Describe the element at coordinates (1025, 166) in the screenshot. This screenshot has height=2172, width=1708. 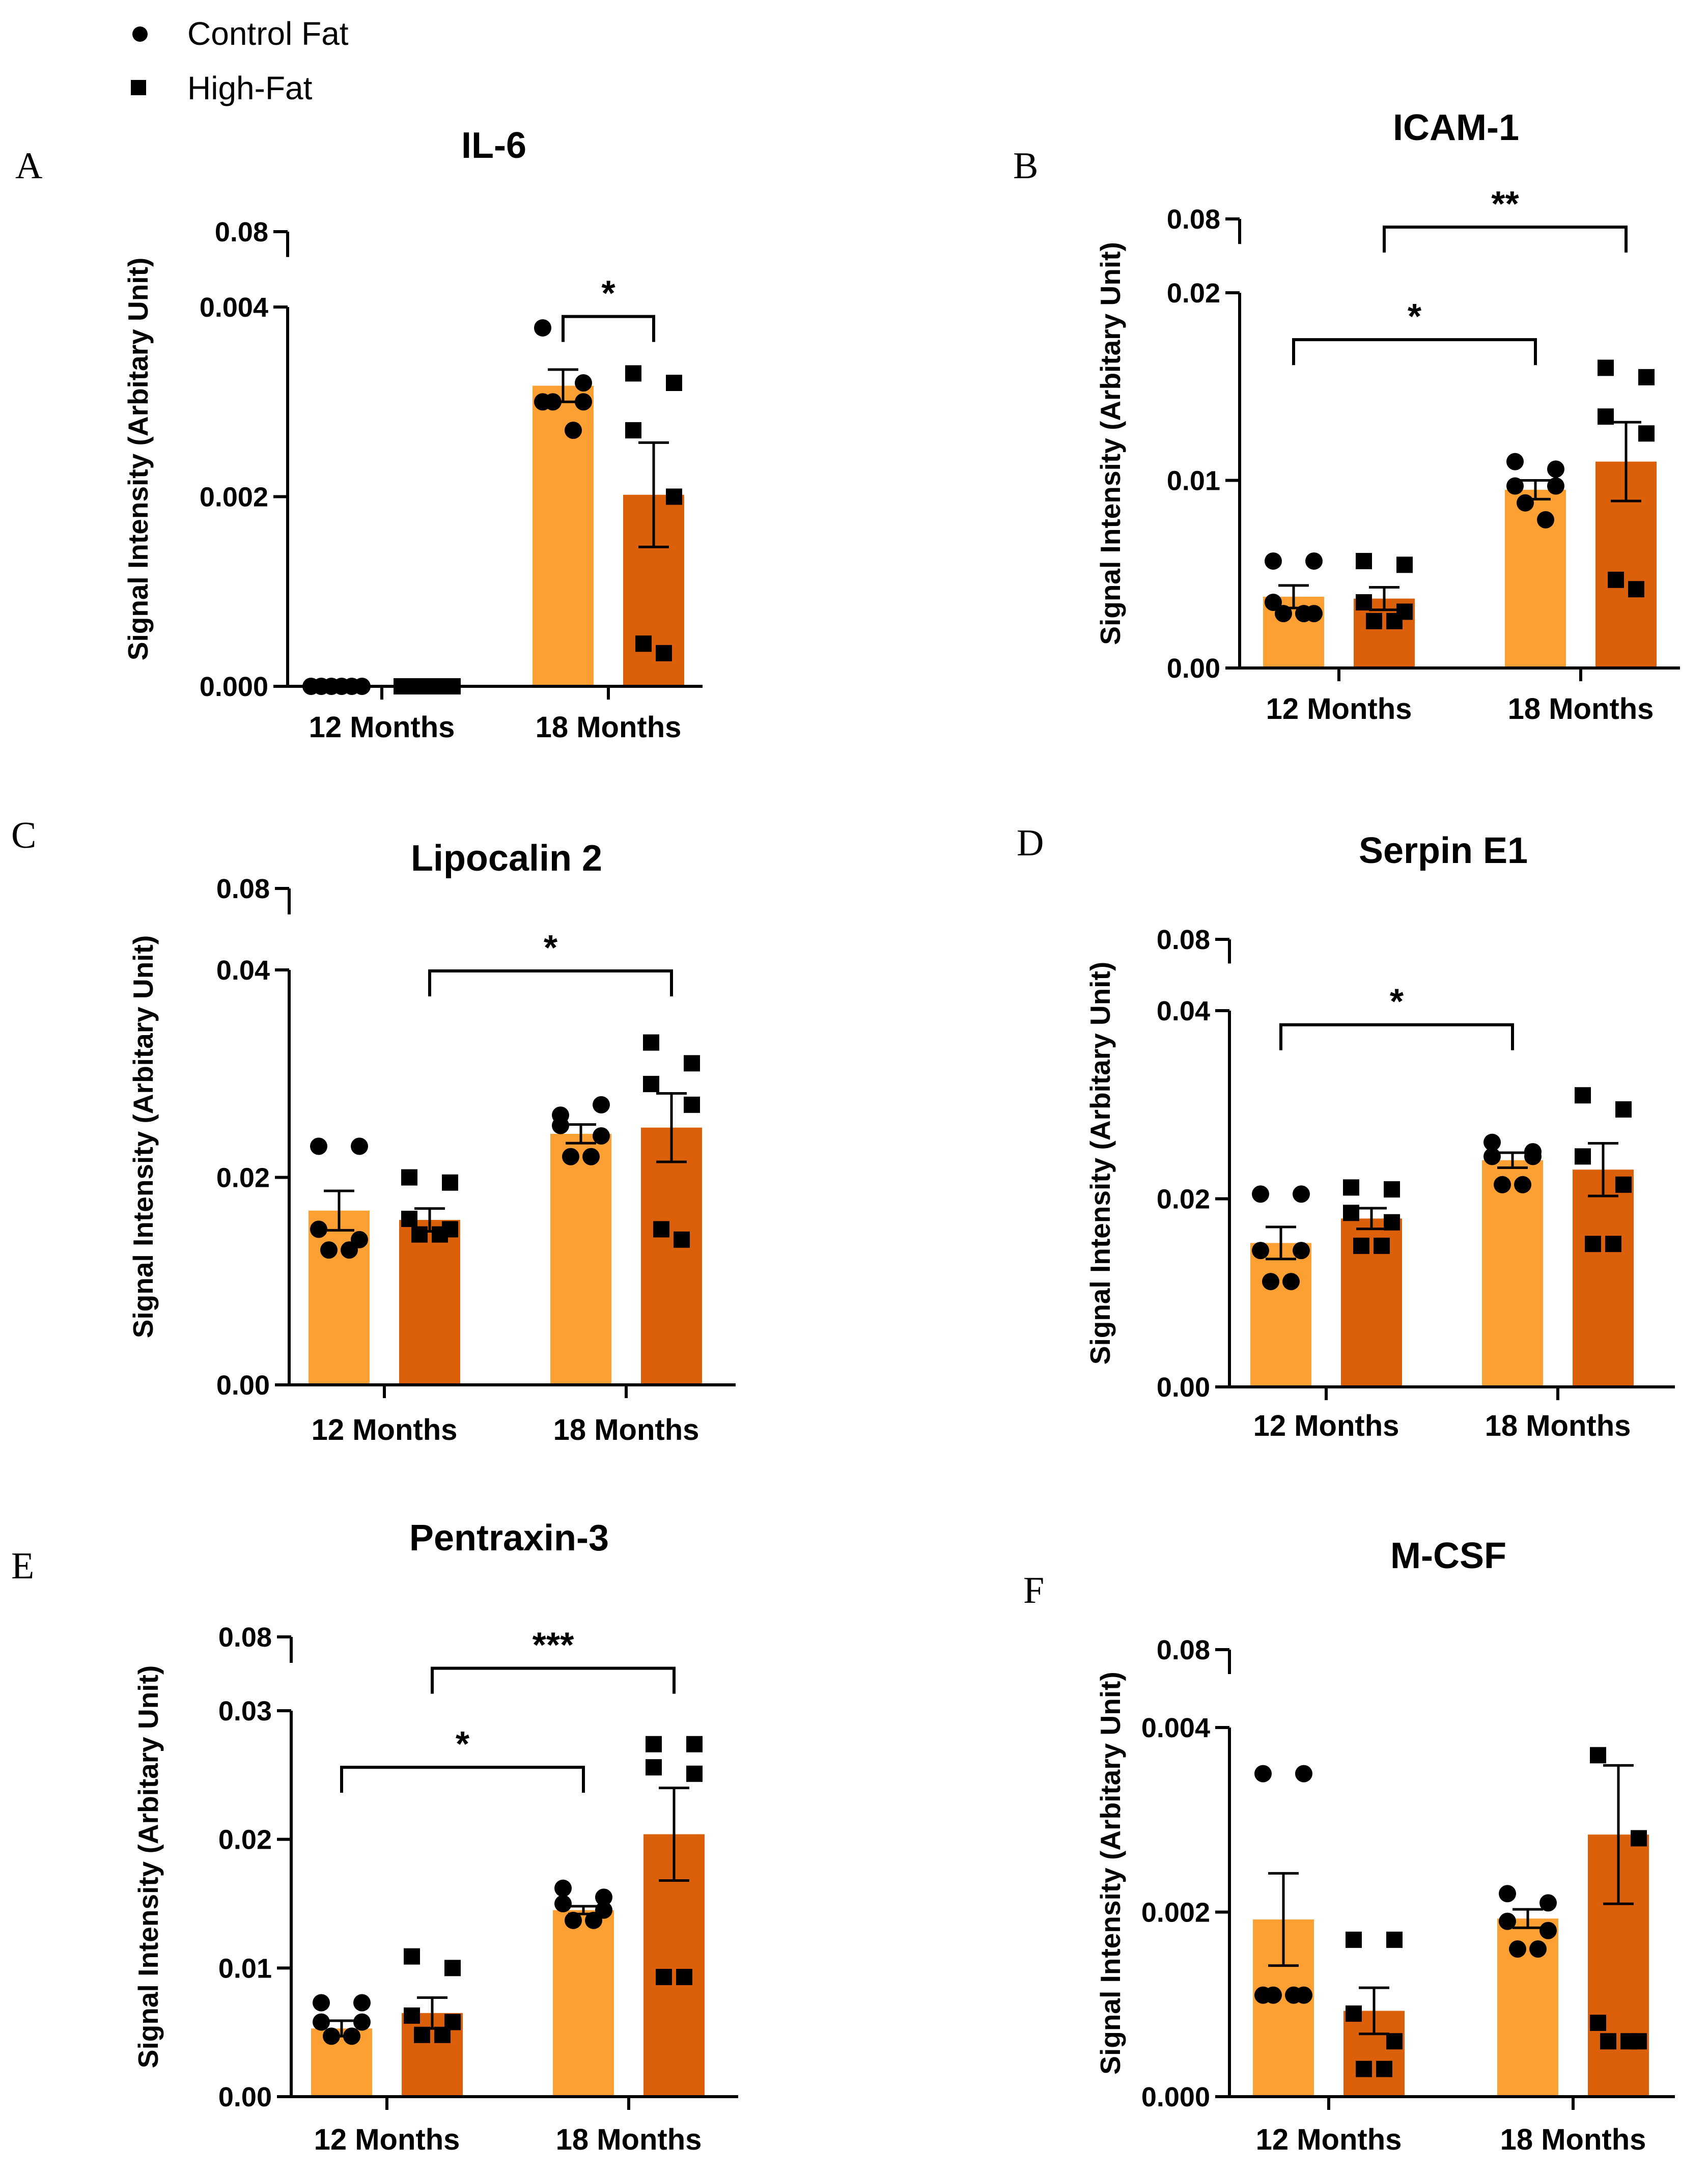
I see `panel-letter-b: B` at that location.